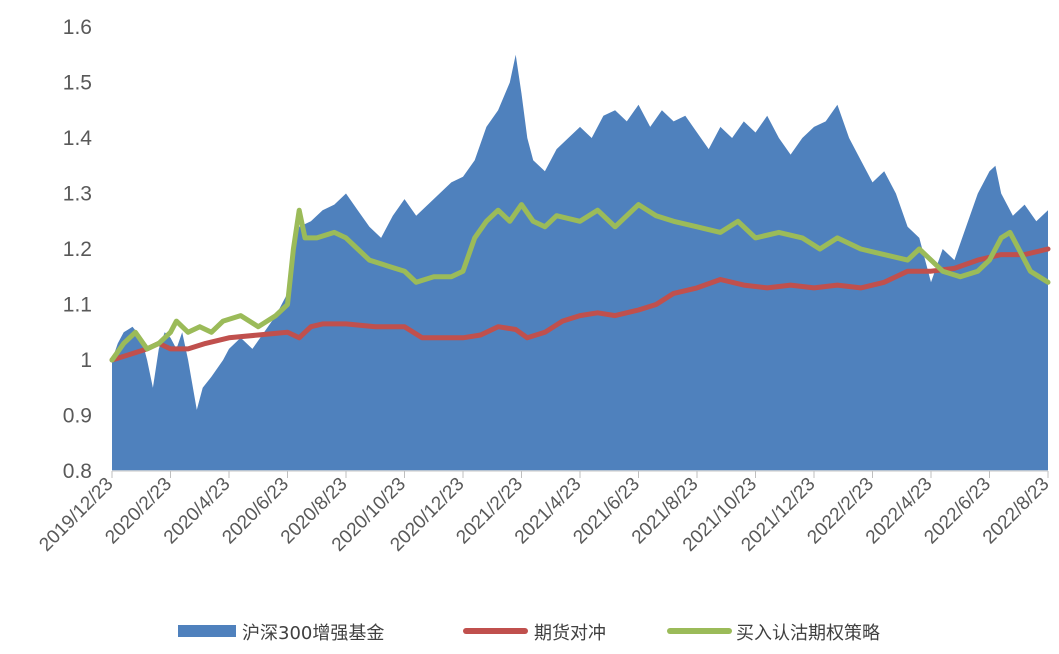  What do you see at coordinates (76, 515) in the screenshot?
I see `x-tick-label: 2019/12/23` at bounding box center [76, 515].